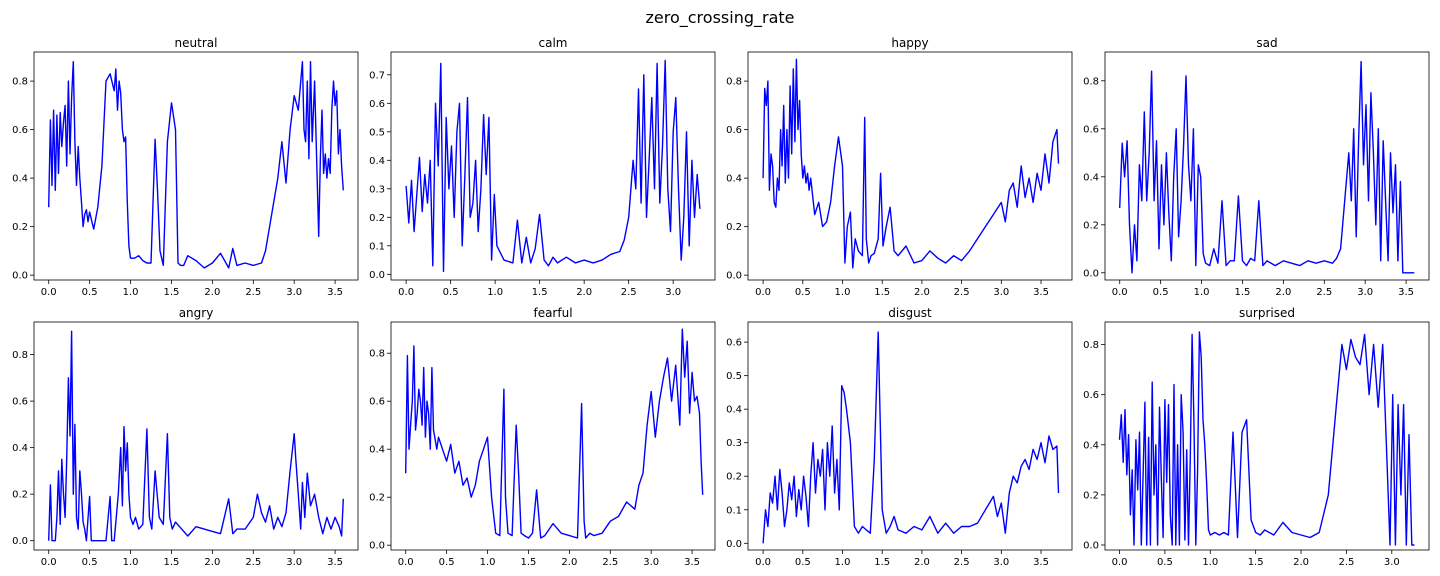 Image resolution: width=1440 pixels, height=576 pixels. What do you see at coordinates (910, 313) in the screenshot?
I see `subplot-title: disgust` at bounding box center [910, 313].